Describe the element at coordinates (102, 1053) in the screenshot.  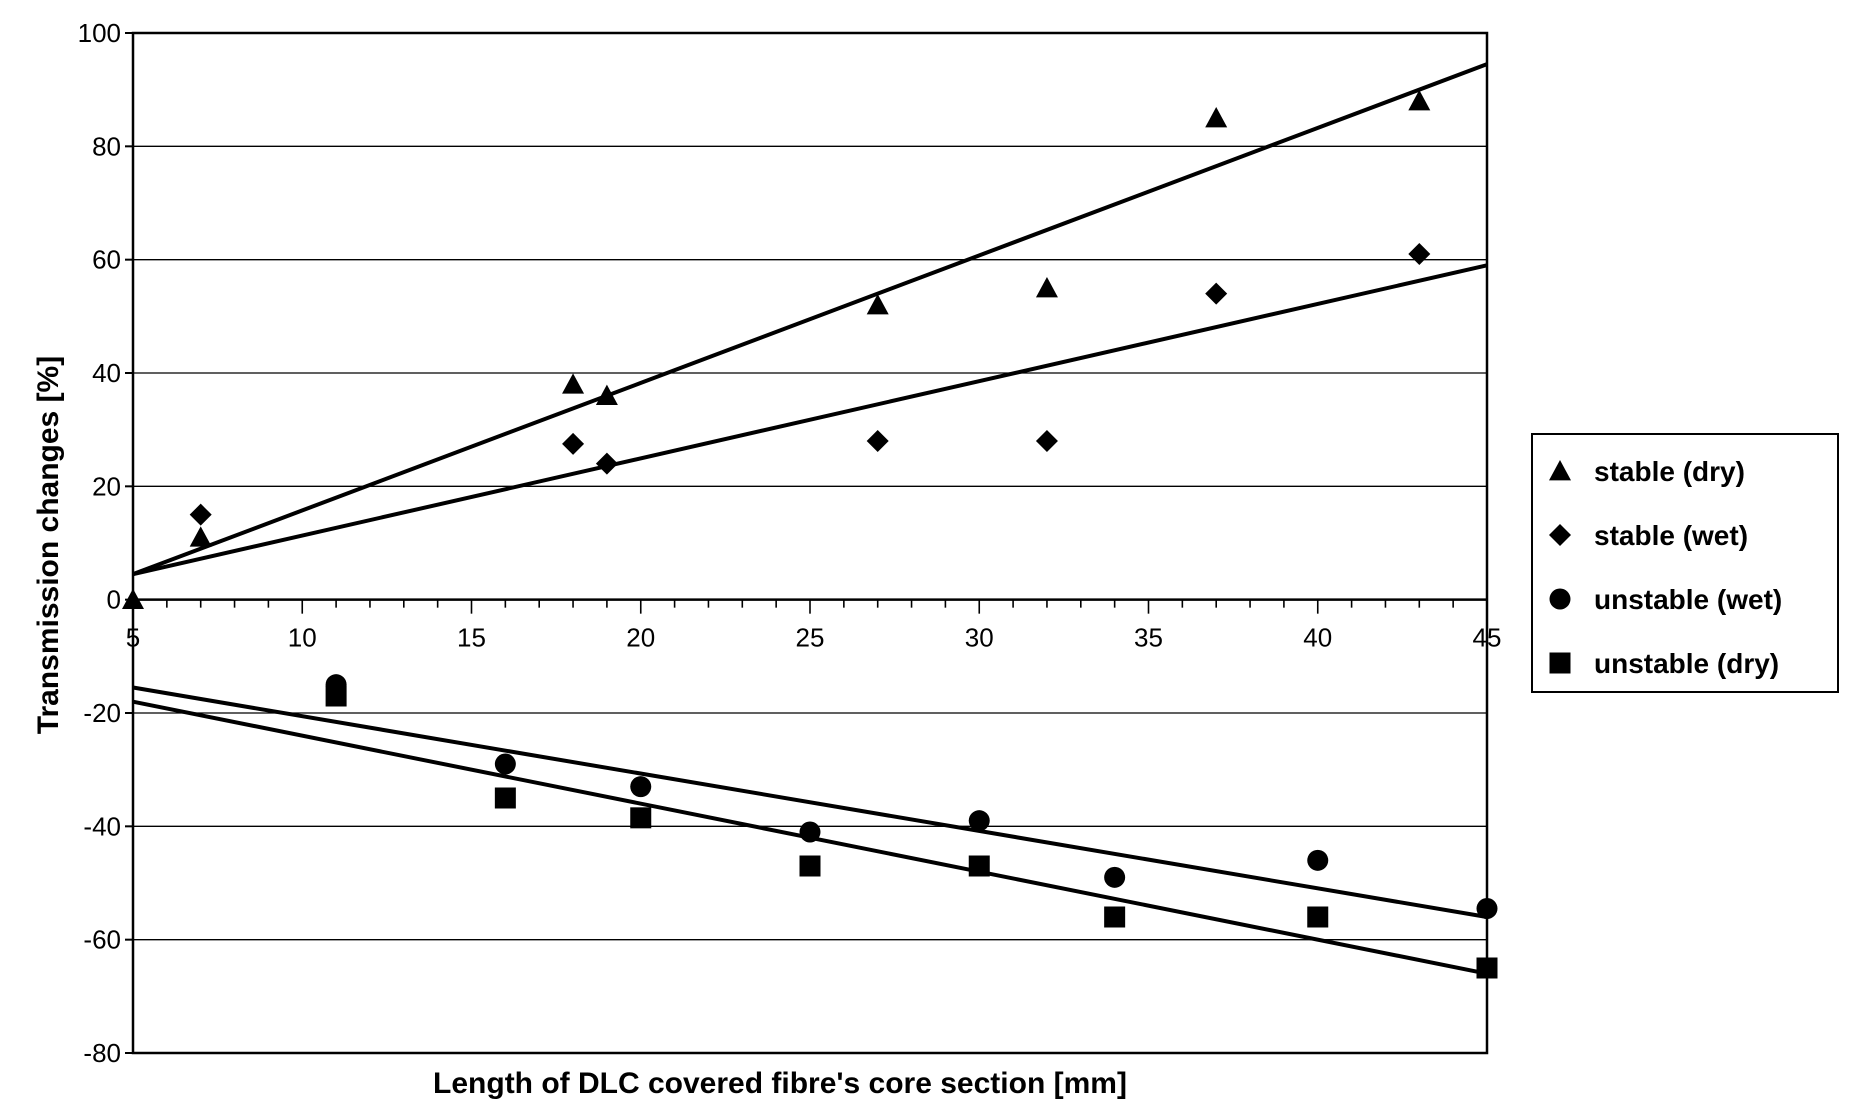
I see `y-tick-label: -80` at that location.